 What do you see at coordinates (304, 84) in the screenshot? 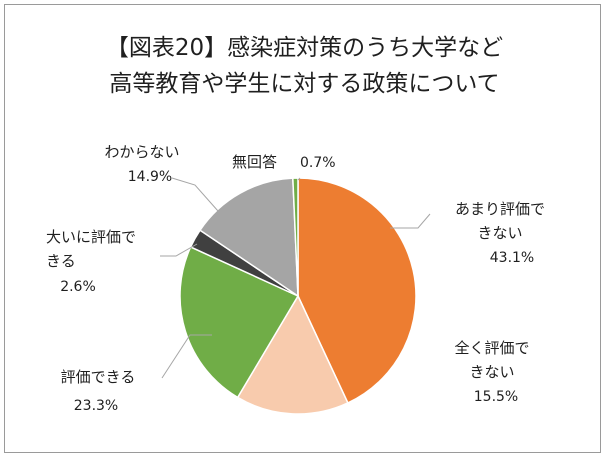
I see `chart-title-line-2: 高等教育や学生に対する政策について` at bounding box center [304, 84].